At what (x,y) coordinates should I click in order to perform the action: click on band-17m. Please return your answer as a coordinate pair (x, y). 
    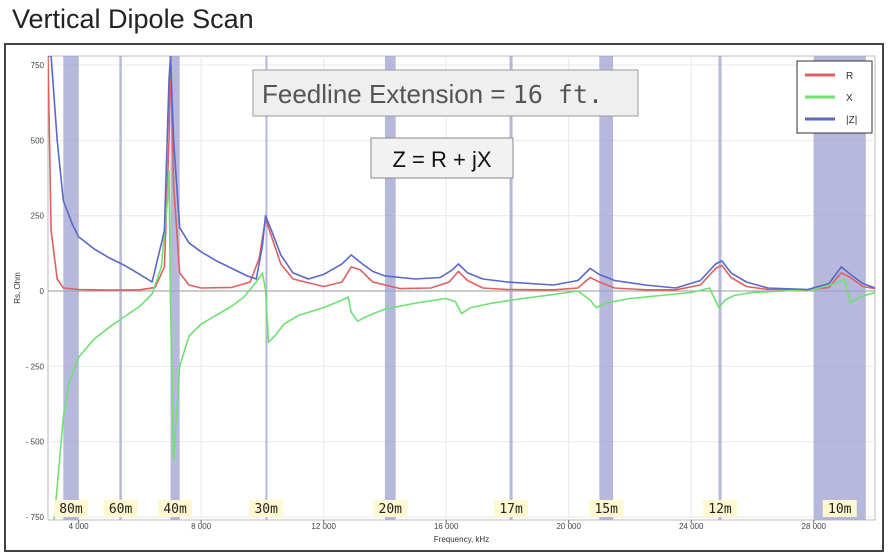
    Looking at the image, I should click on (511, 288).